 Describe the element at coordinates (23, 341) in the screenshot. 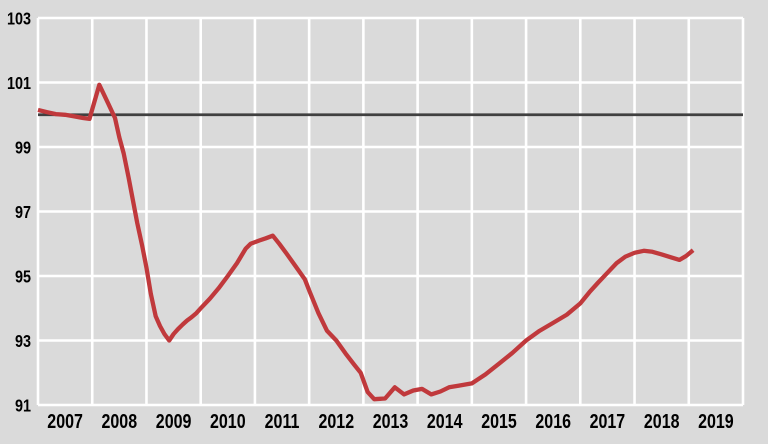

I see `y-tick-label: 93` at that location.